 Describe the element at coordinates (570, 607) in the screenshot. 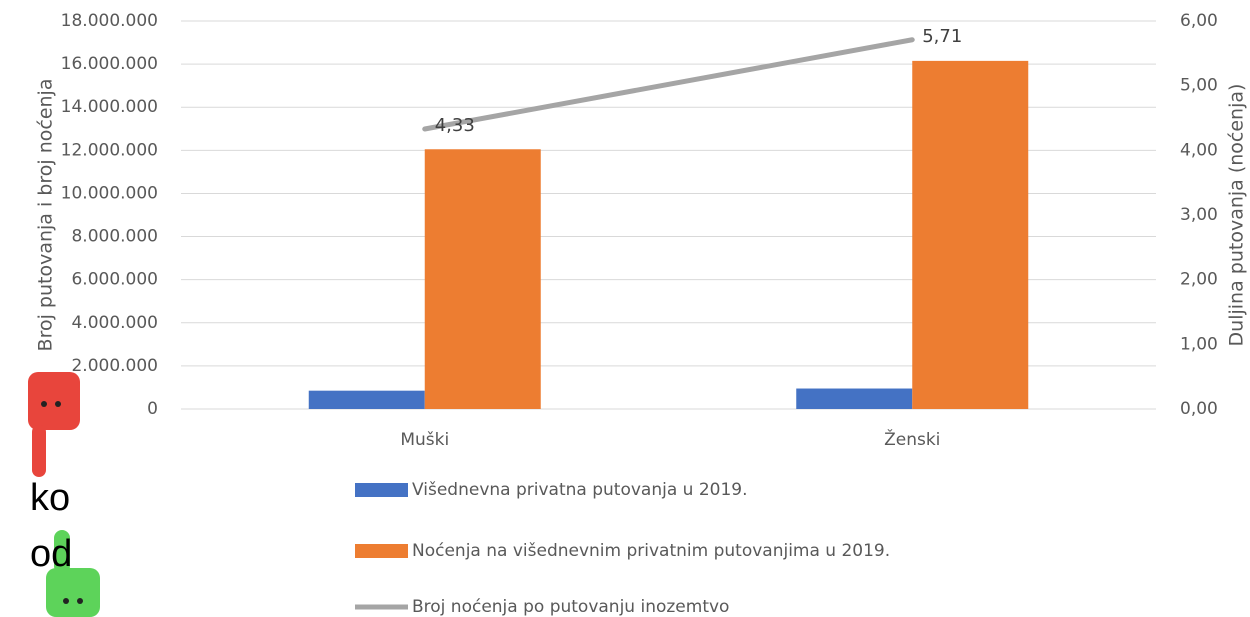

I see `legend-text: Broj noćenja po putovanju inozemtvo` at that location.